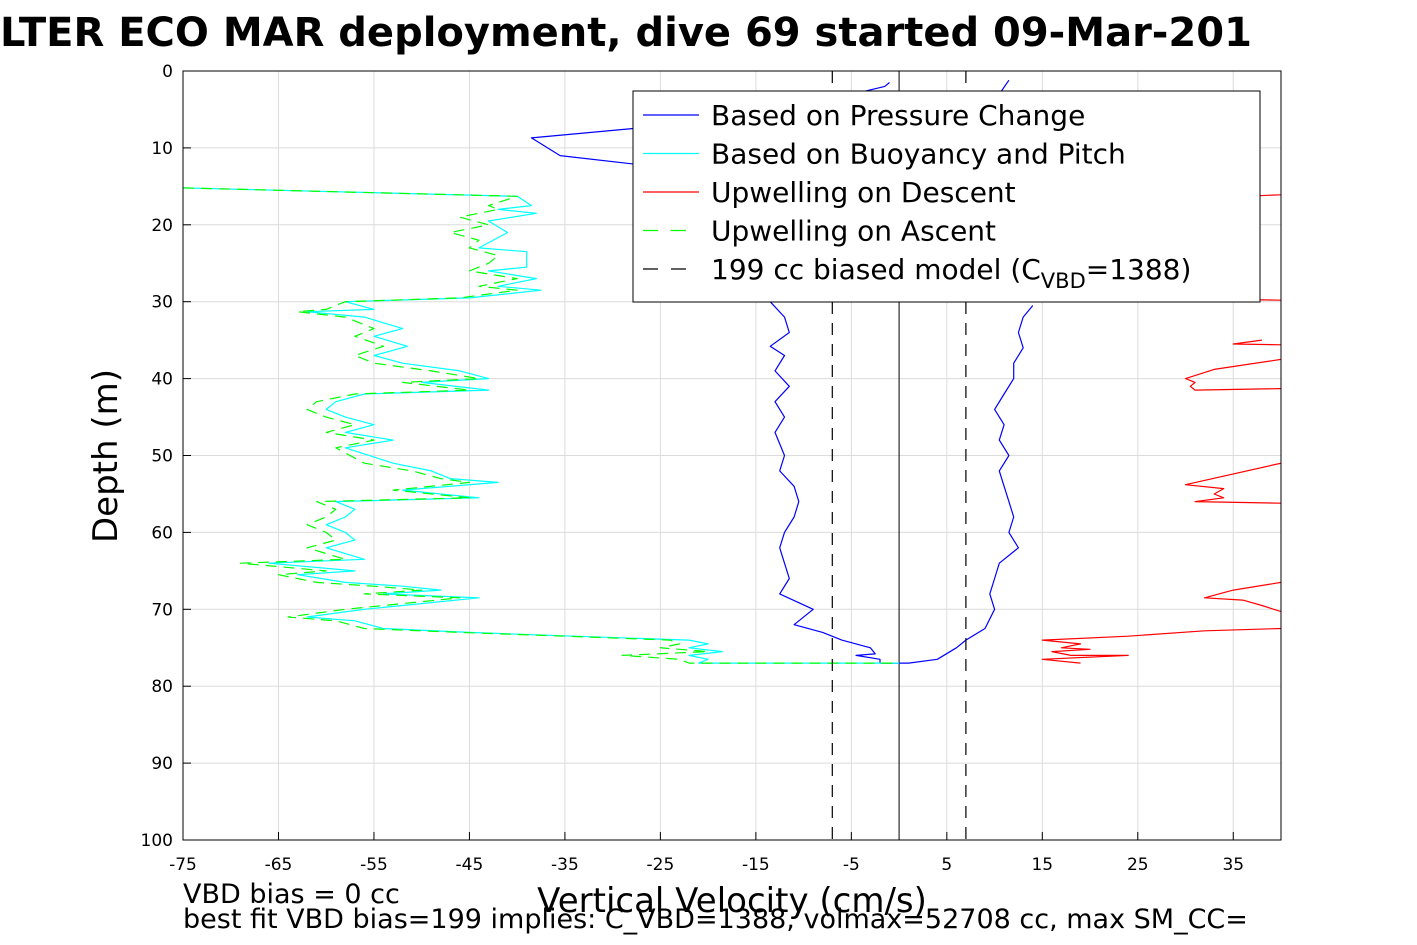 The image size is (1417, 945). I want to click on x-tick-label: 25, so click(1138, 865).